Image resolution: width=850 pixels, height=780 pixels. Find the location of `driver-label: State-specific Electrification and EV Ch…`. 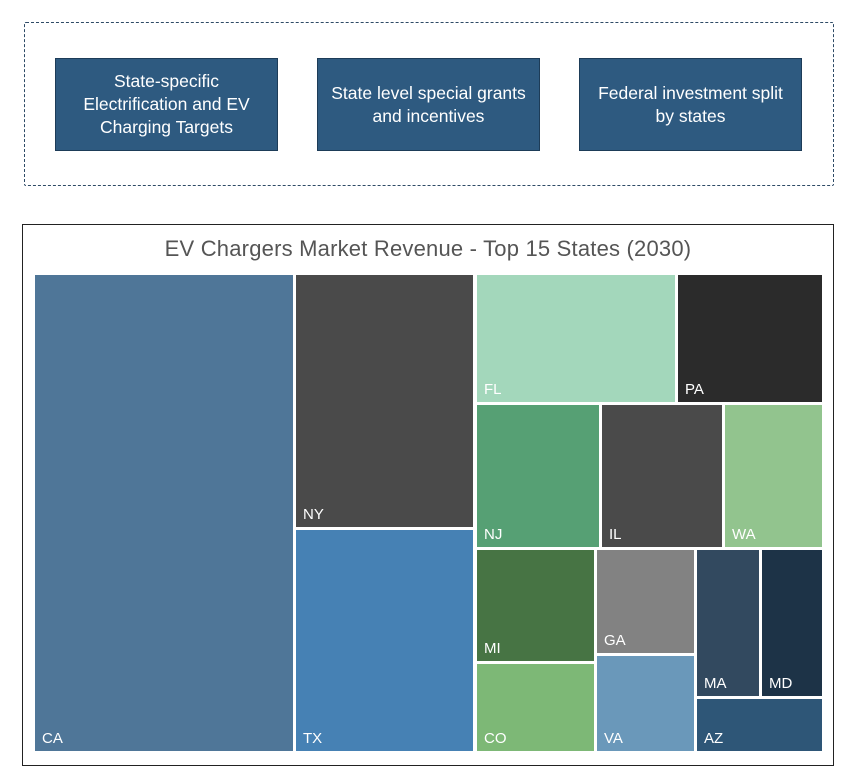

driver-label: State-specific Electrification and EV Ch… is located at coordinates (166, 104).